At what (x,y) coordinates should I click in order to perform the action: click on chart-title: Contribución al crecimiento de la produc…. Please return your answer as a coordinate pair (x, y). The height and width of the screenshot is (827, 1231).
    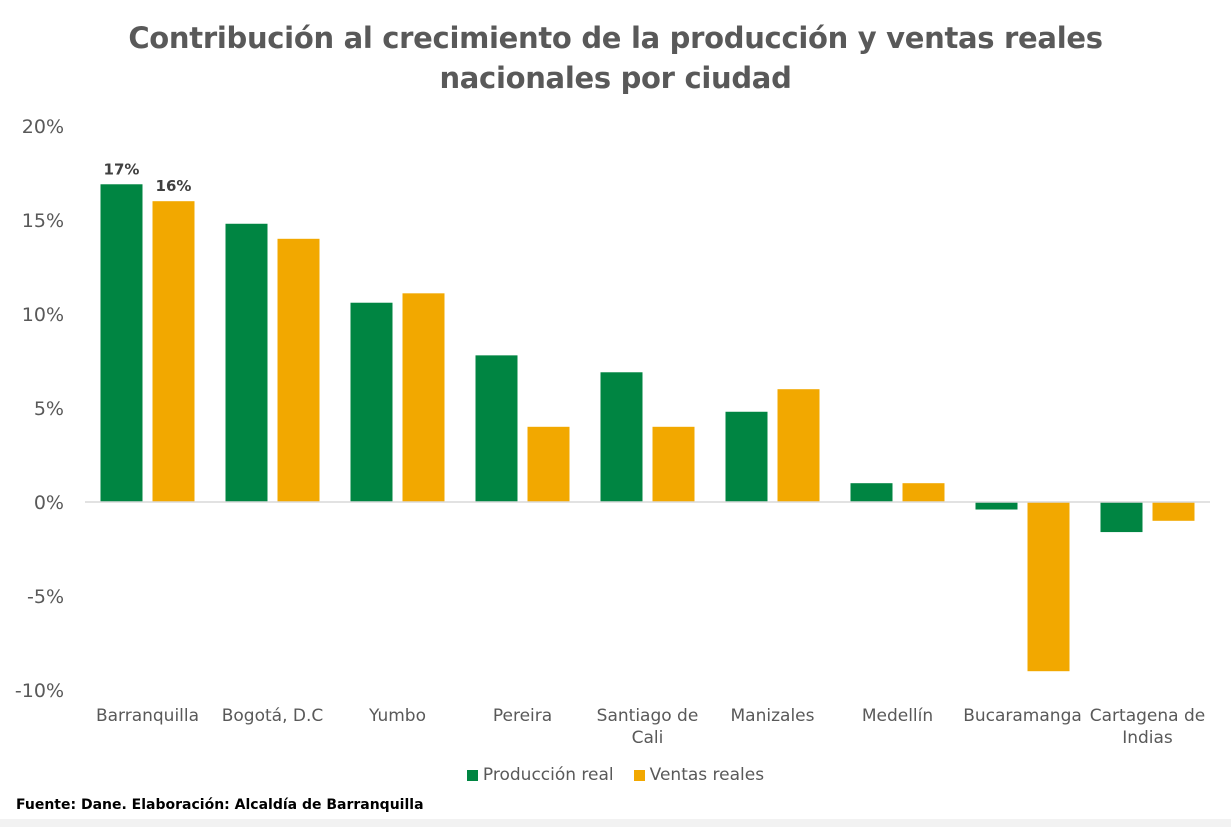
    Looking at the image, I should click on (615, 58).